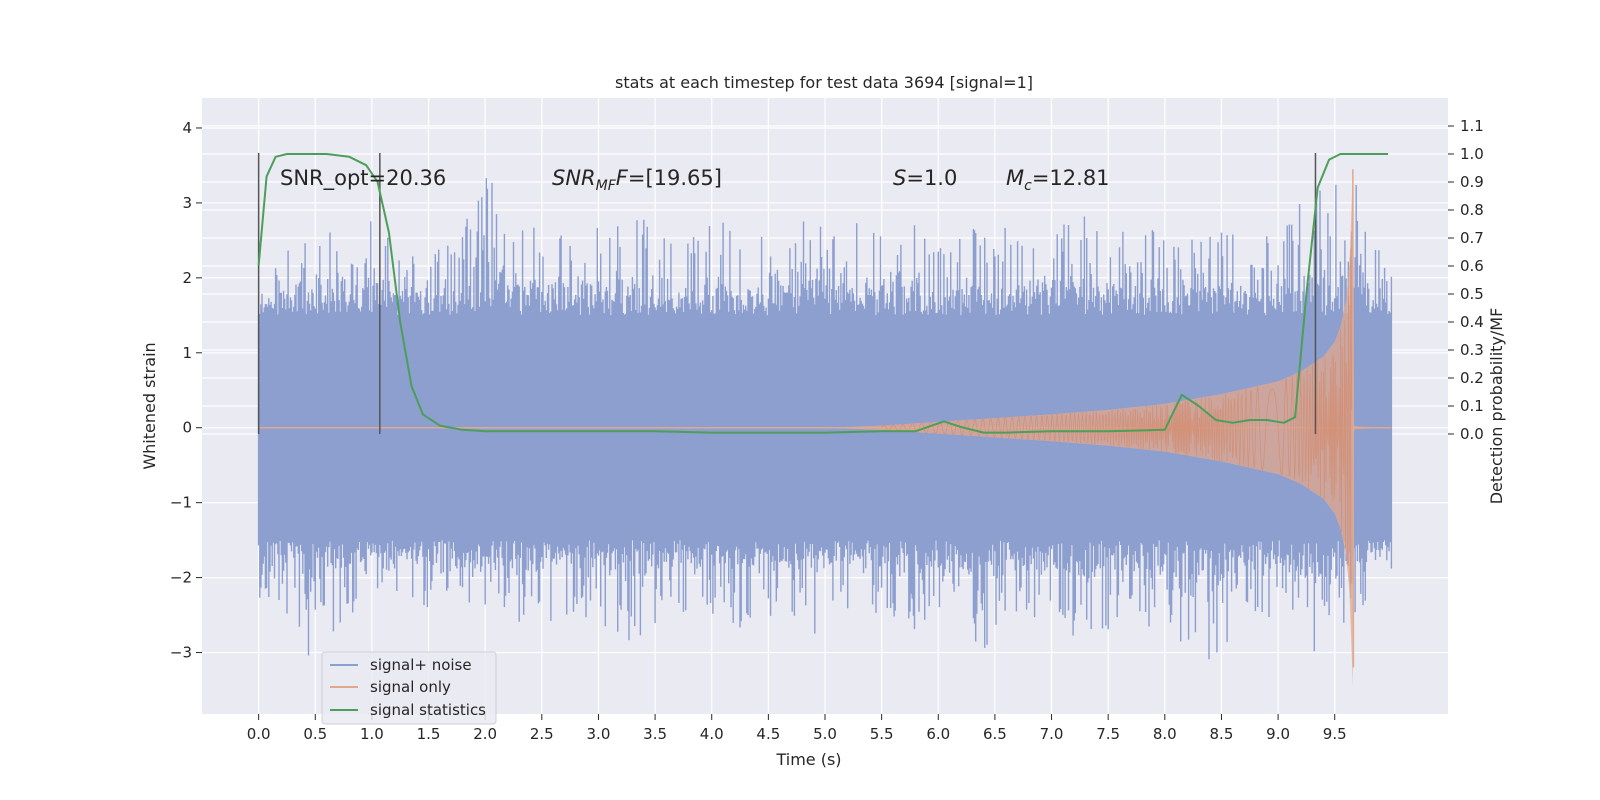  What do you see at coordinates (1472, 238) in the screenshot?
I see `y-right-tick-label: 0.7` at bounding box center [1472, 238].